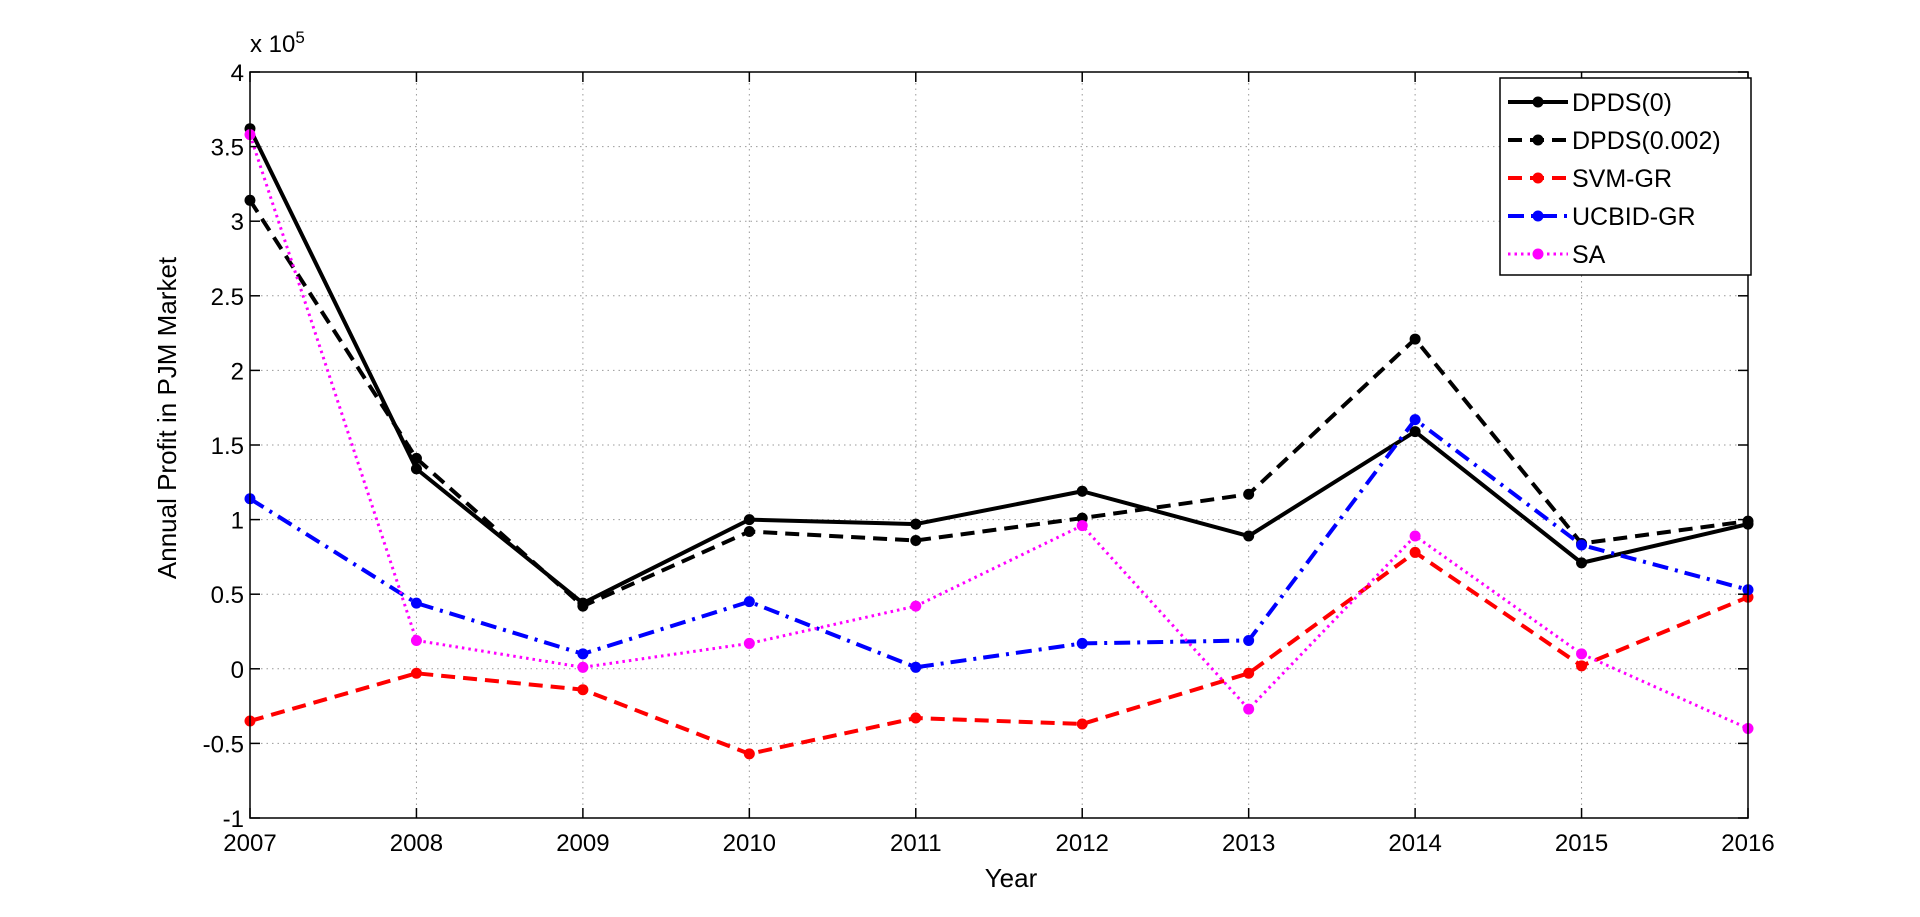 The width and height of the screenshot is (1920, 917). I want to click on y-tick-label: 0, so click(237, 670).